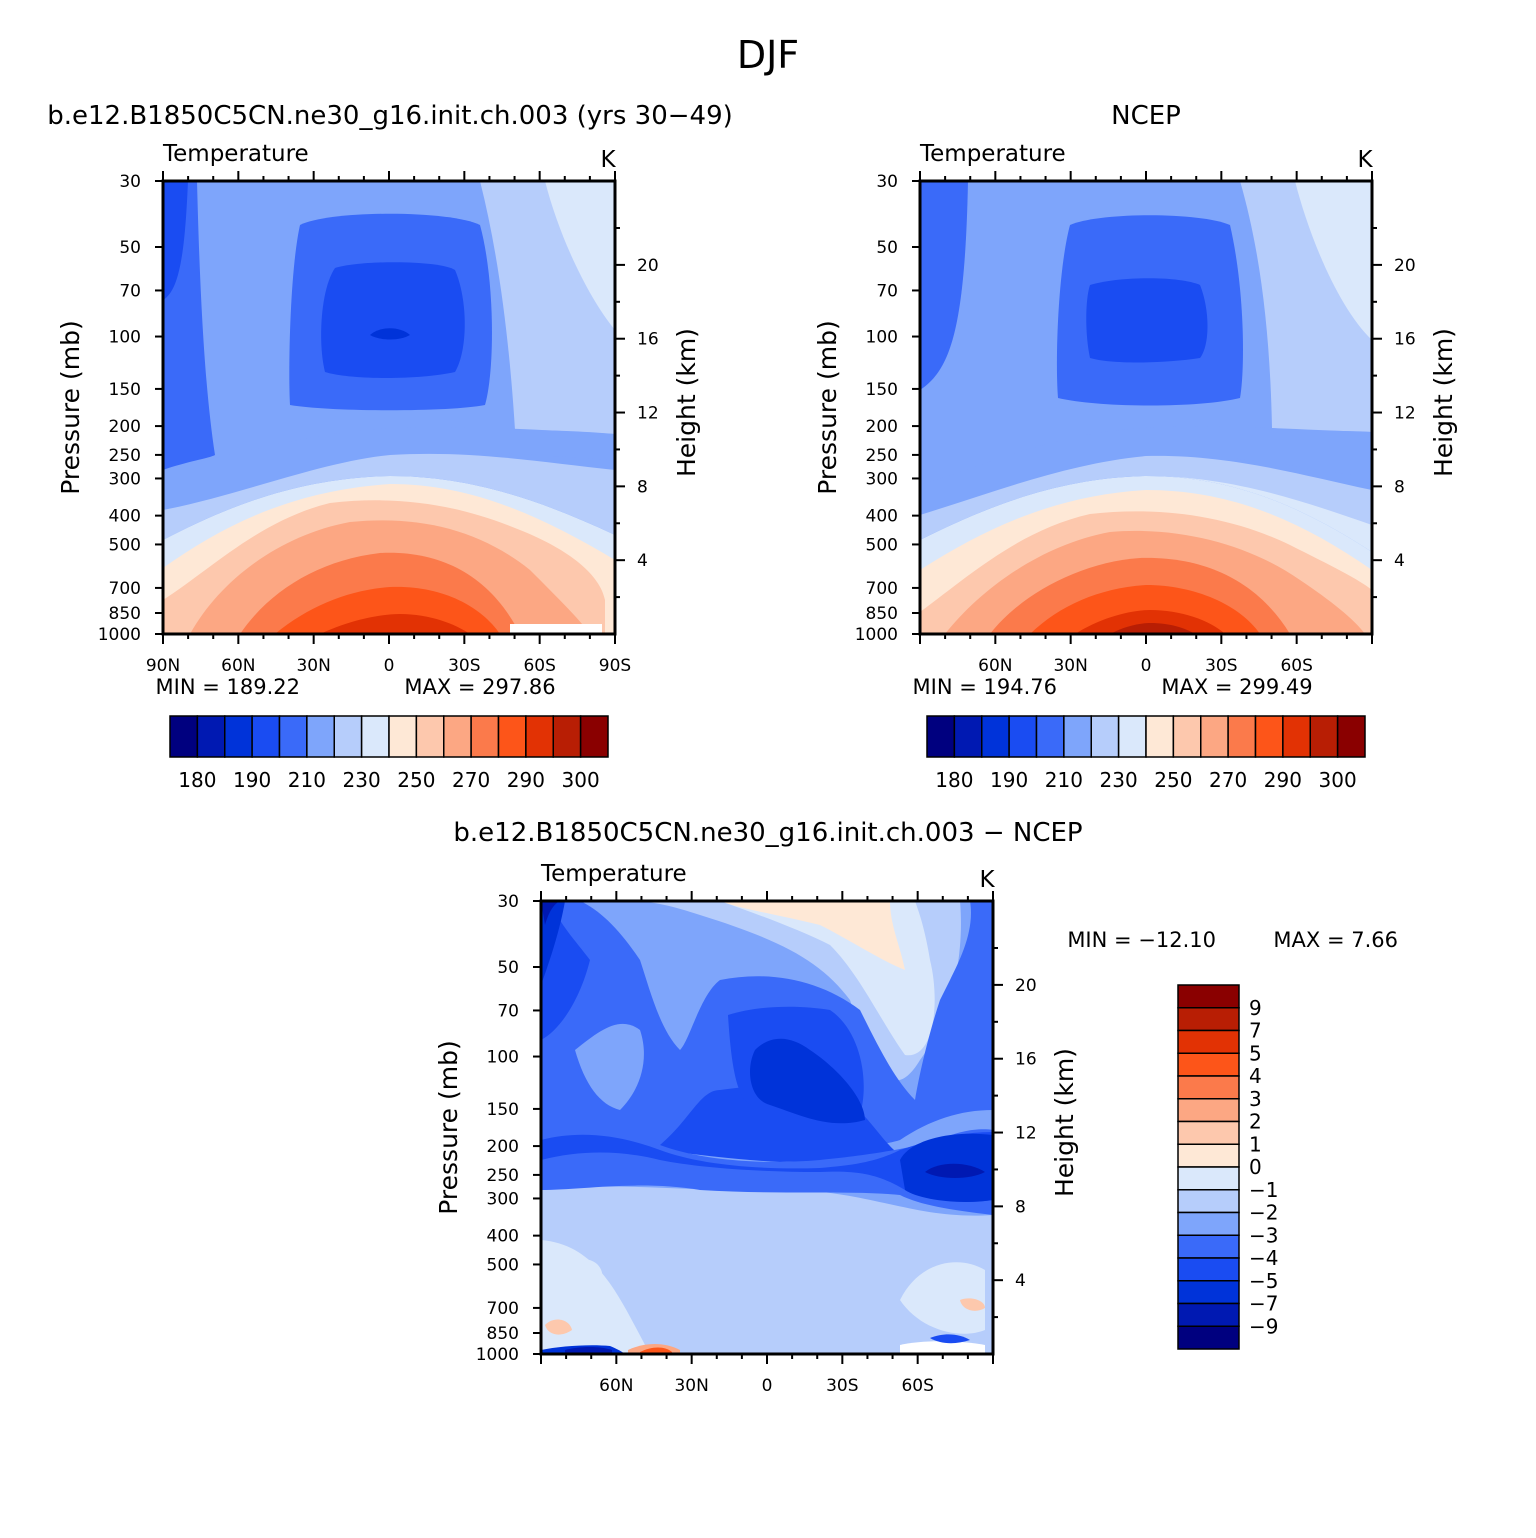 This screenshot has height=1538, width=1536. What do you see at coordinates (608, 160) in the screenshot?
I see `panel-model-units: K` at bounding box center [608, 160].